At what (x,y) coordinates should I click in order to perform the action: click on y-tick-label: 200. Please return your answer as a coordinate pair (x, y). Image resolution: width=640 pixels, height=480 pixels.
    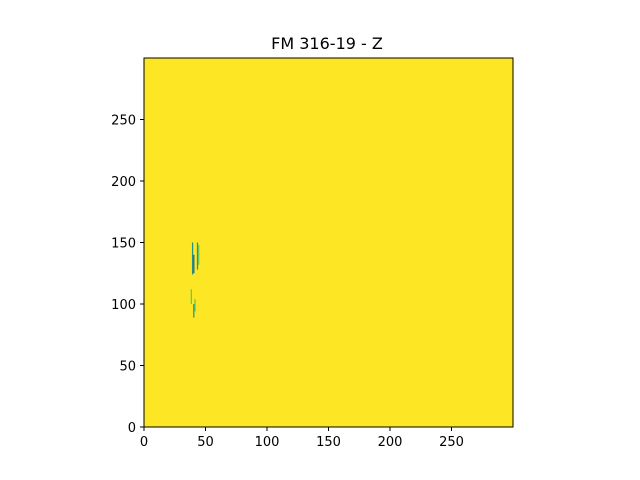
    Looking at the image, I should click on (123, 182).